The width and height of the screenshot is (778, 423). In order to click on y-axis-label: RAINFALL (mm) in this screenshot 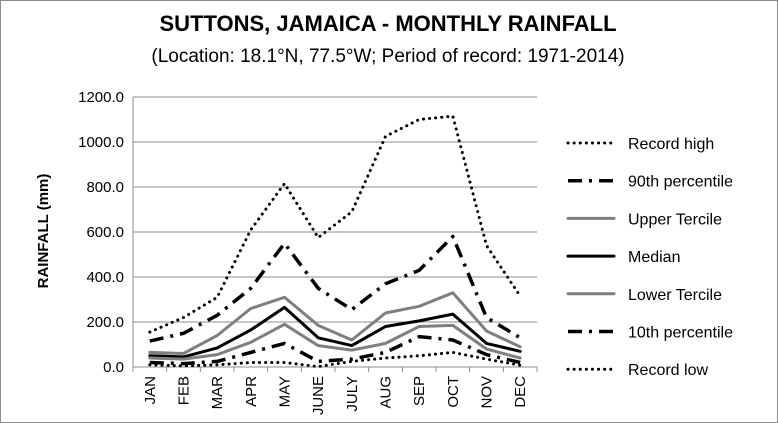, I will do `click(43, 231)`.